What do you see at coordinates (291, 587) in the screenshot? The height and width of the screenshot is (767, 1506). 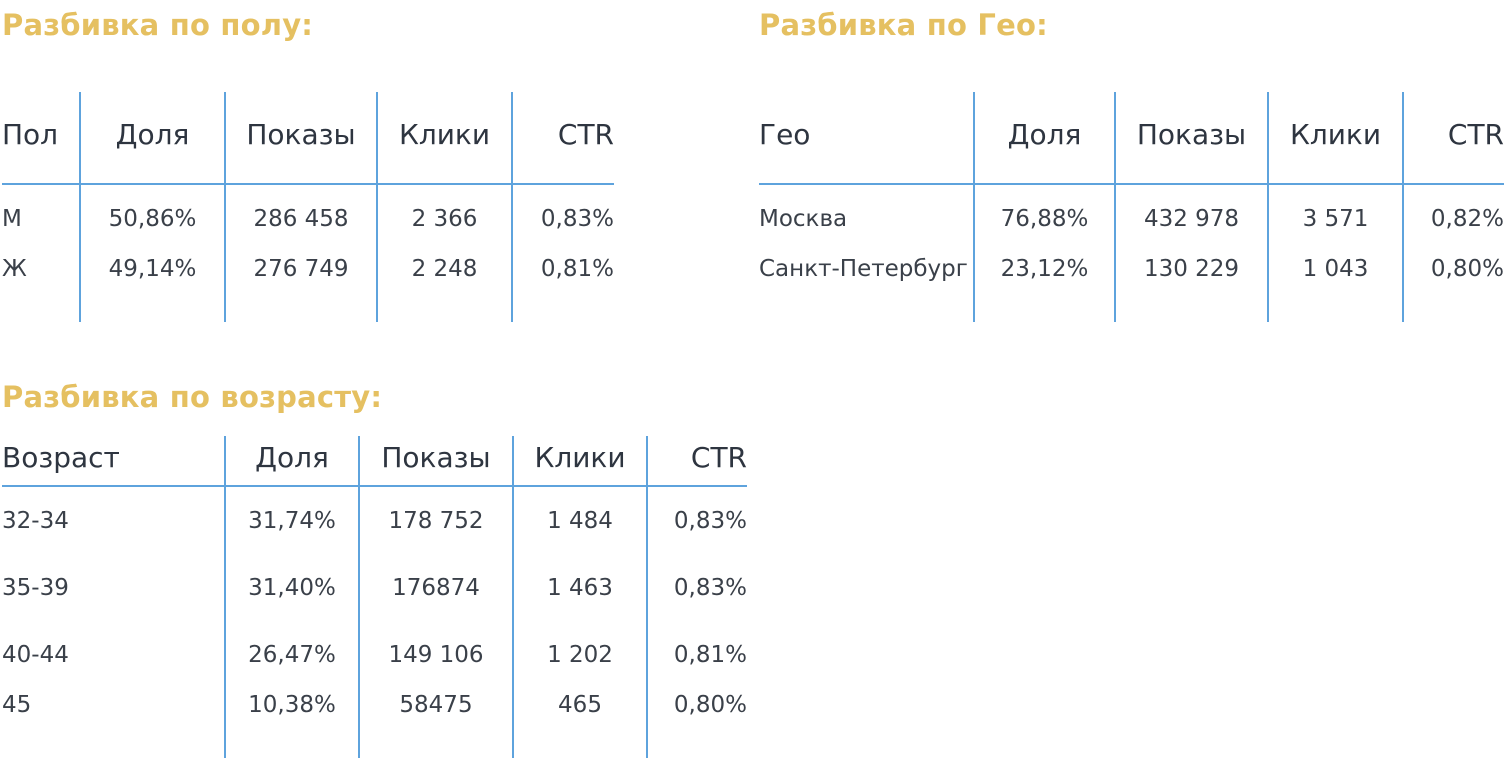 I see `cell-share: 31,40%` at bounding box center [291, 587].